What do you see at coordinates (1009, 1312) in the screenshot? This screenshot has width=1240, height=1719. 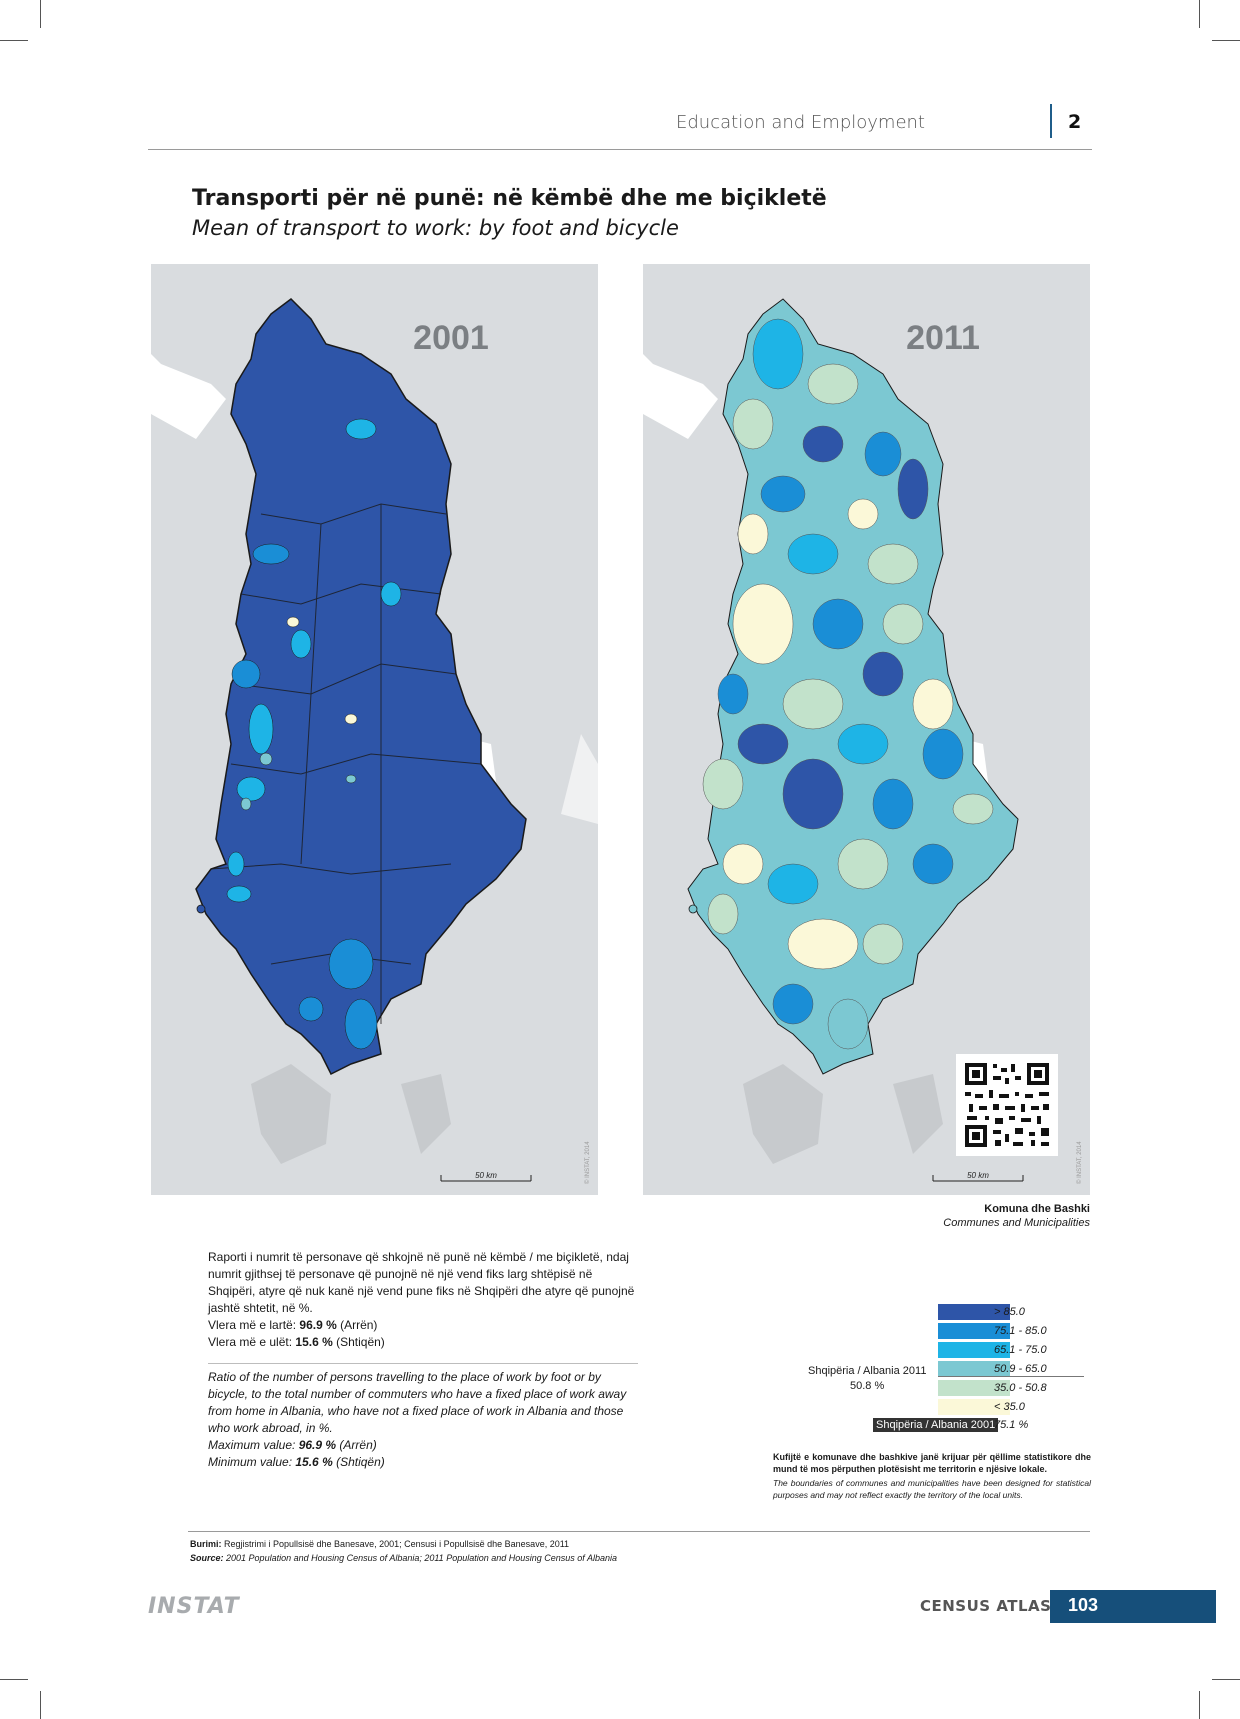 I see `legend-label-0: > 85.0` at bounding box center [1009, 1312].